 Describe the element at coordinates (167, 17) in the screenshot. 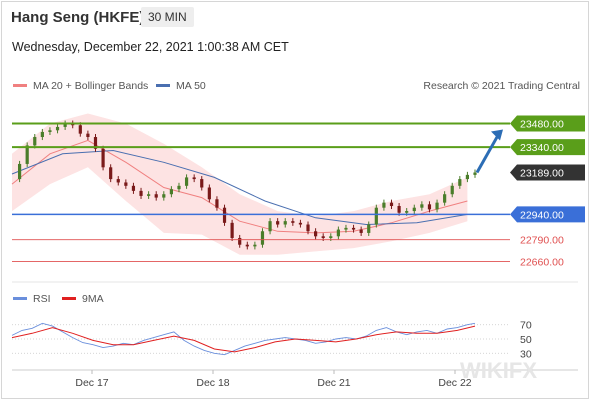

I see `timeframe-badge: 30 MIN` at that location.